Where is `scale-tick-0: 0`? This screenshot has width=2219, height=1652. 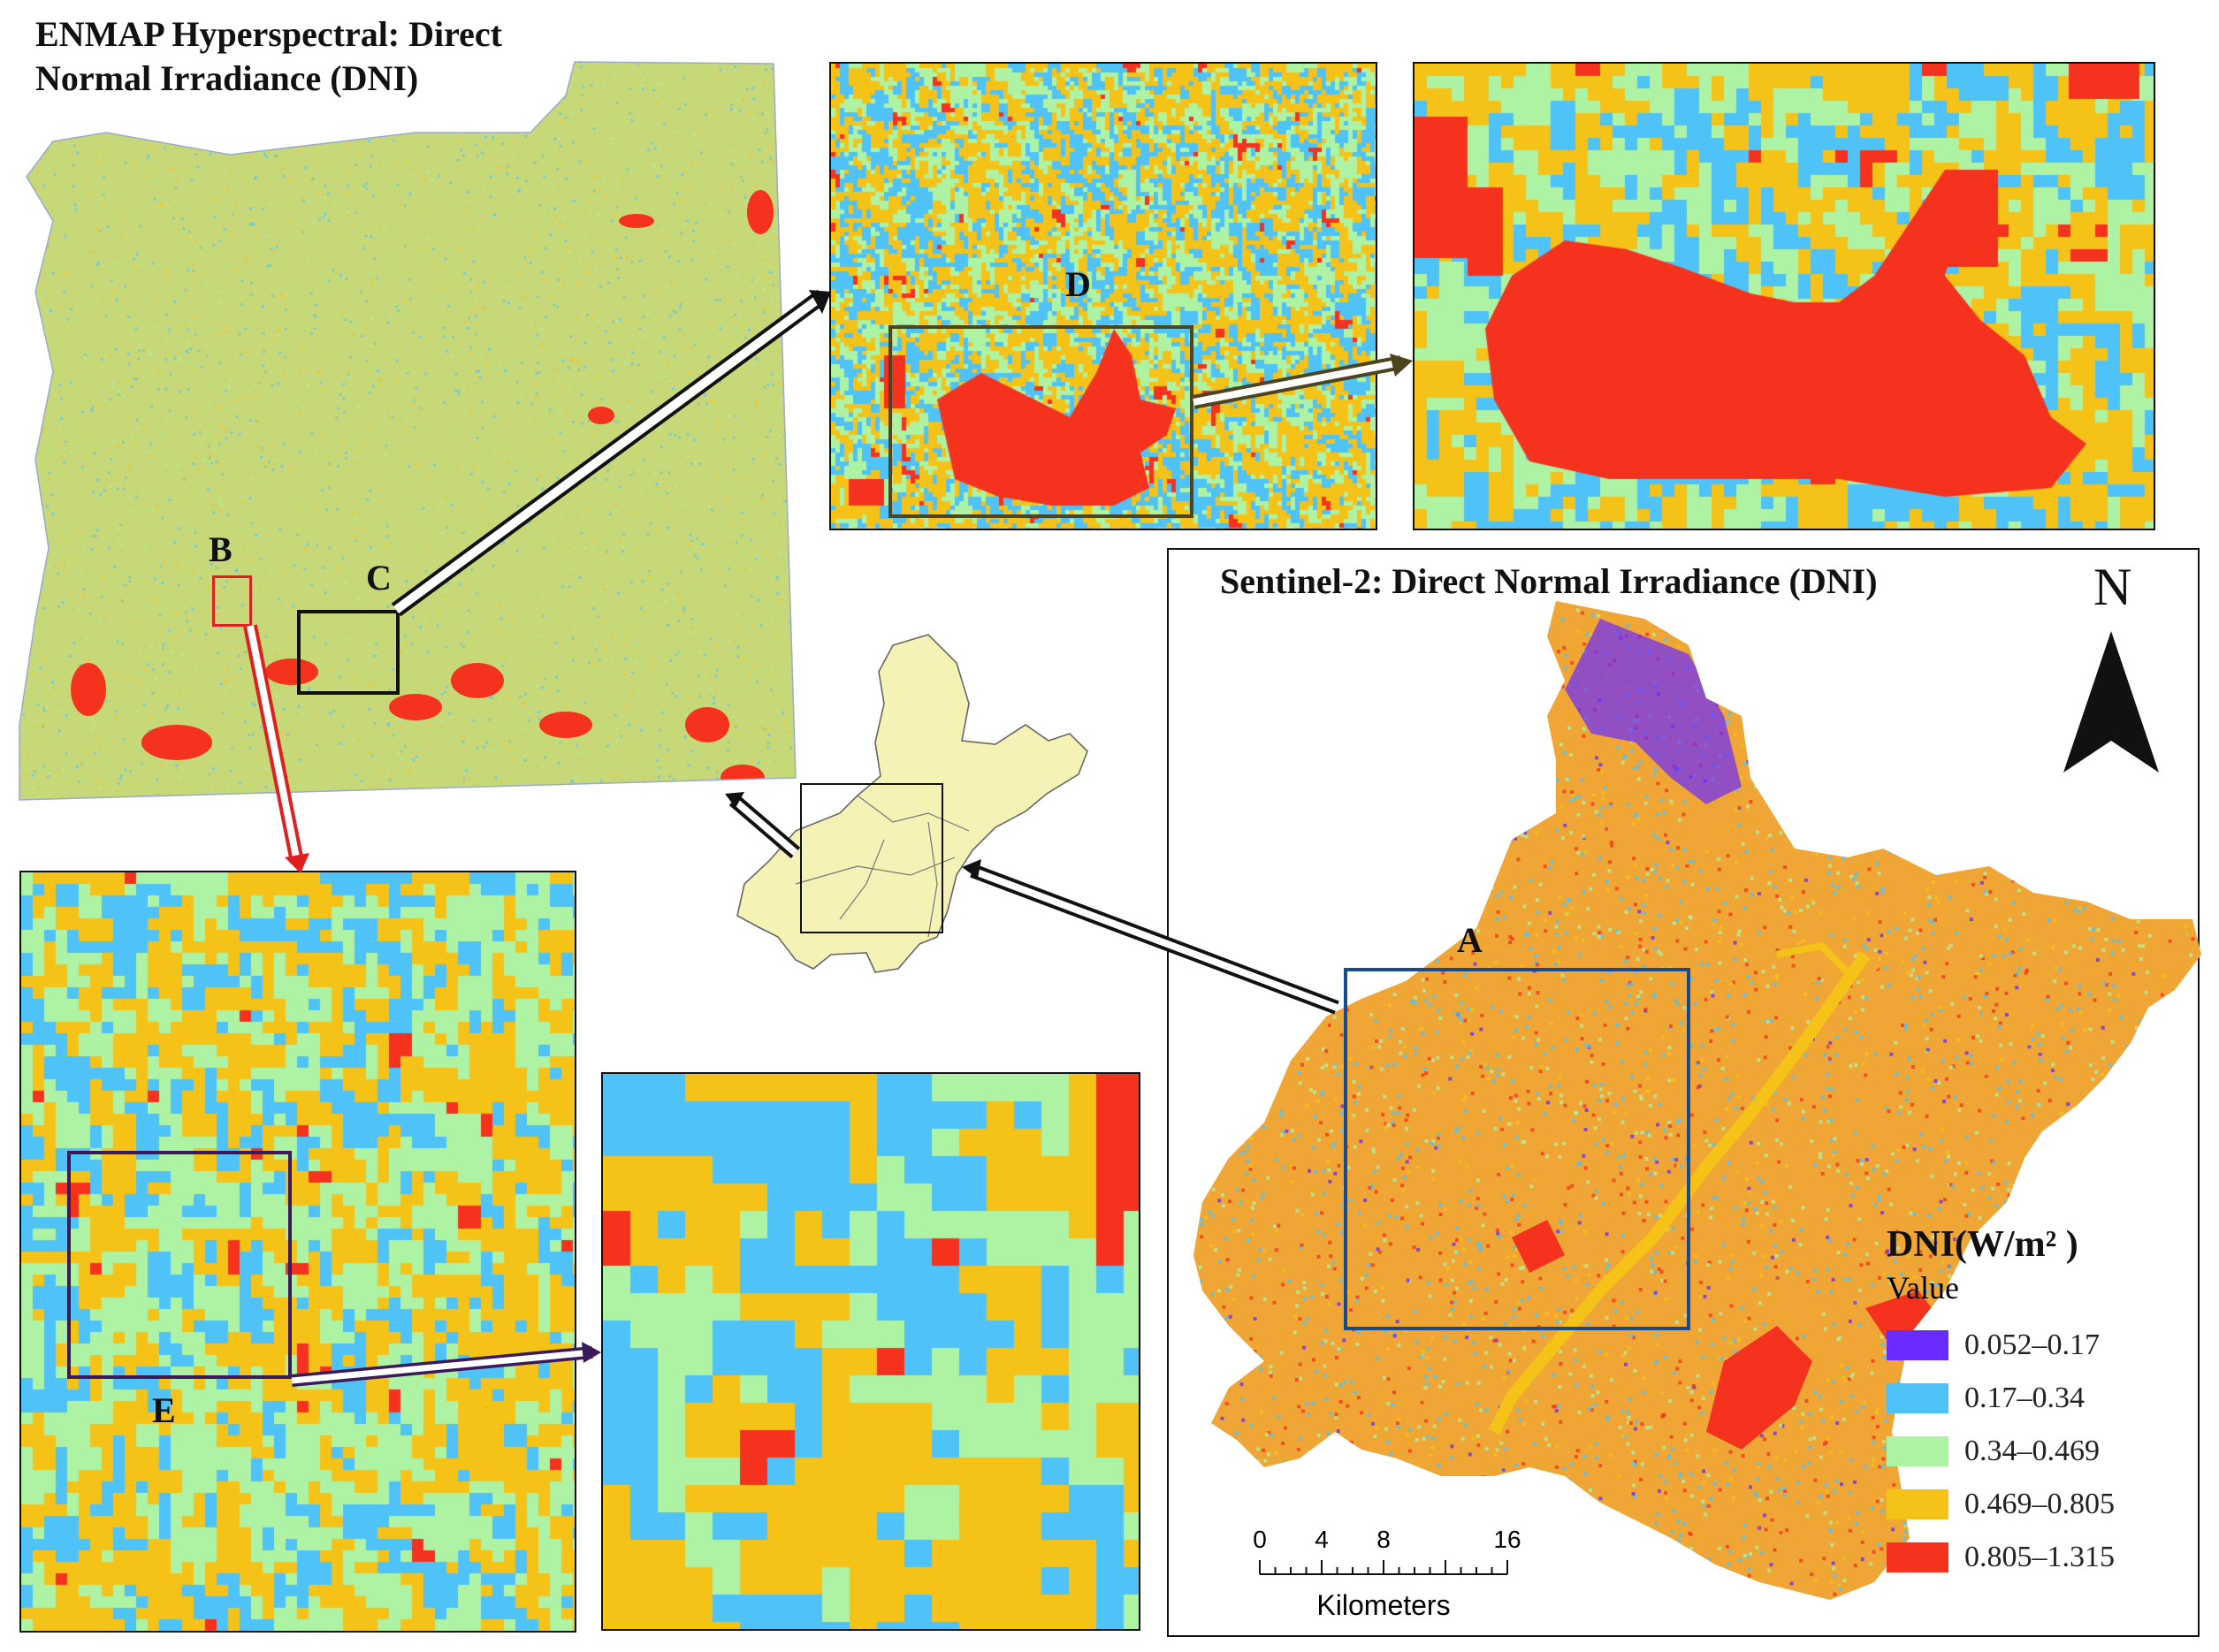 scale-tick-0: 0 is located at coordinates (1260, 1540).